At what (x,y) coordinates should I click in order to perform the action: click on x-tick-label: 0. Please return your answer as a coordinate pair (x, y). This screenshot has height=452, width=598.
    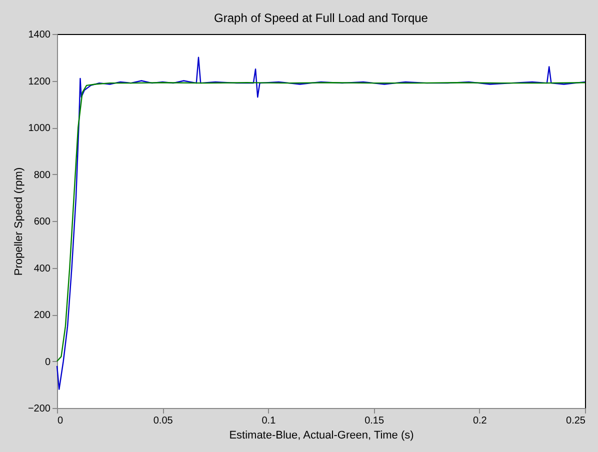
    Looking at the image, I should click on (61, 421).